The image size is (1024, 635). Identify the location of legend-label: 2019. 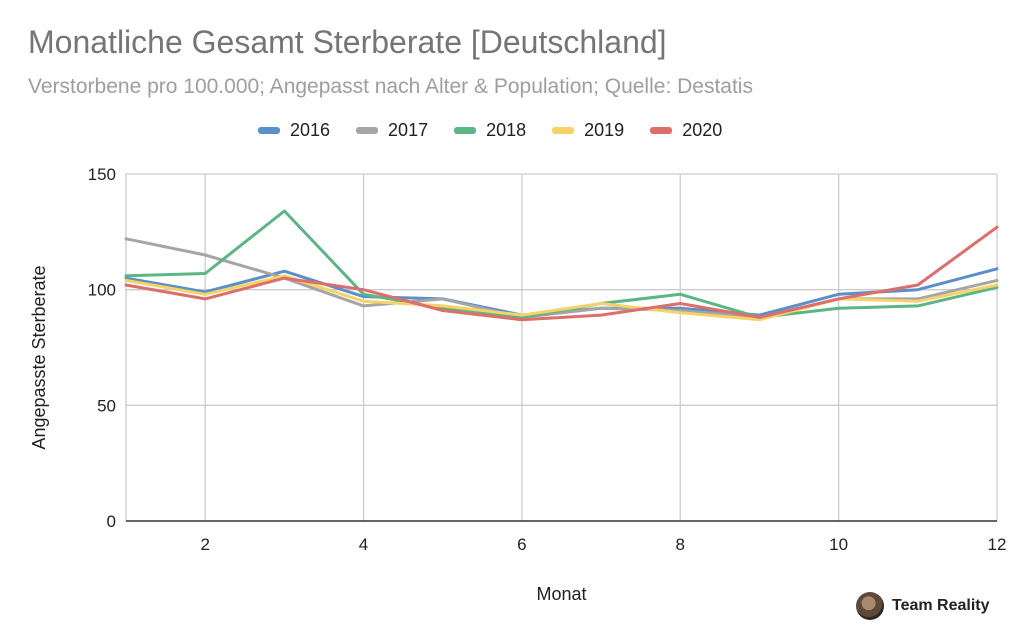
(604, 130).